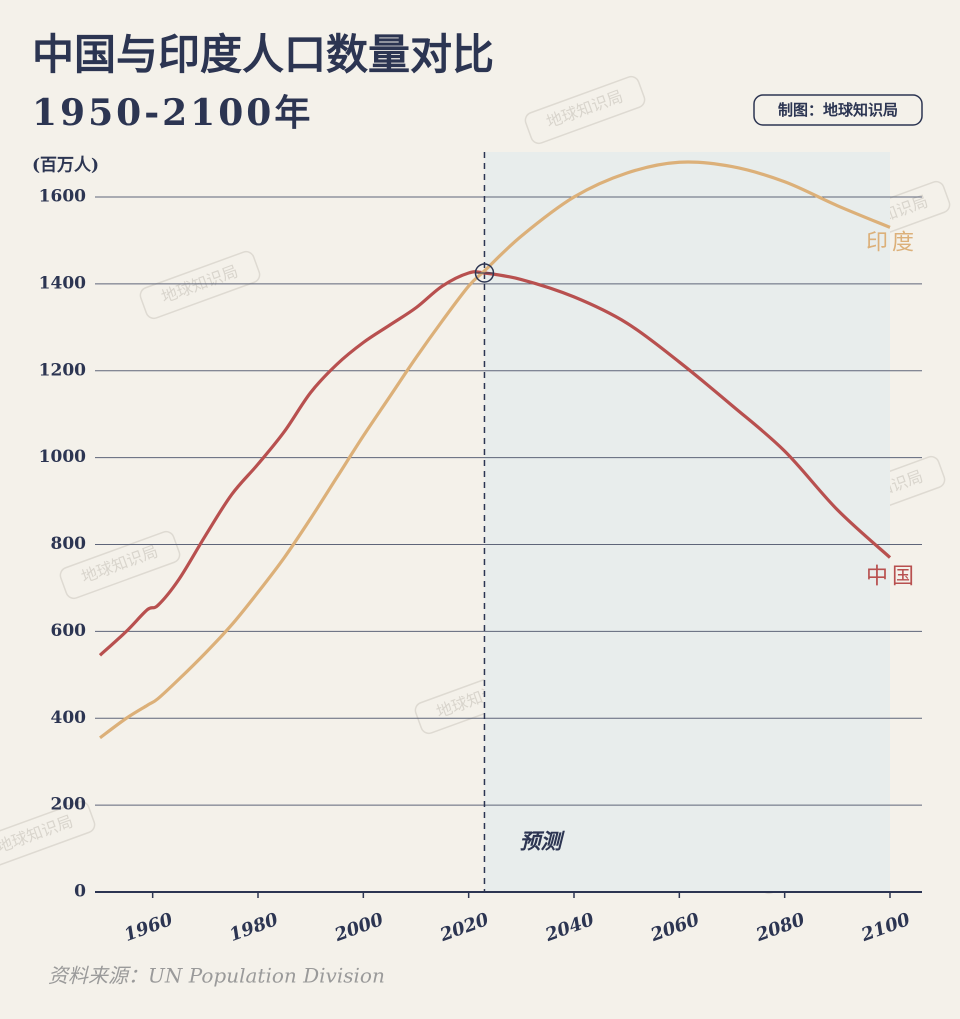 The image size is (960, 1019). Describe the element at coordinates (69, 805) in the screenshot. I see `y-tick-label: 200` at that location.